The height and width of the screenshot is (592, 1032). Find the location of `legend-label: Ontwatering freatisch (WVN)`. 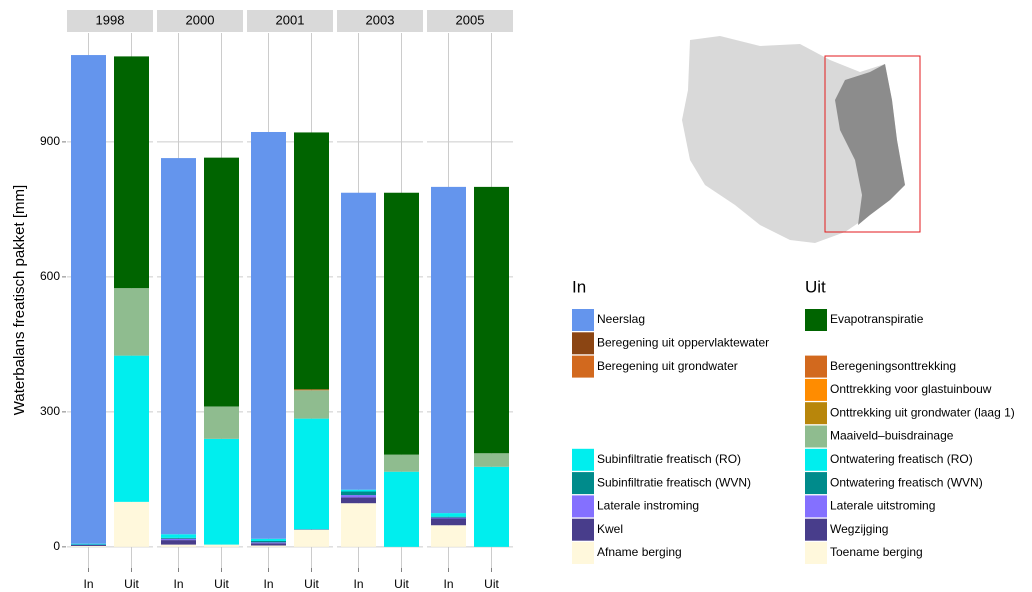

legend-label: Ontwatering freatisch (WVN) is located at coordinates (906, 482).